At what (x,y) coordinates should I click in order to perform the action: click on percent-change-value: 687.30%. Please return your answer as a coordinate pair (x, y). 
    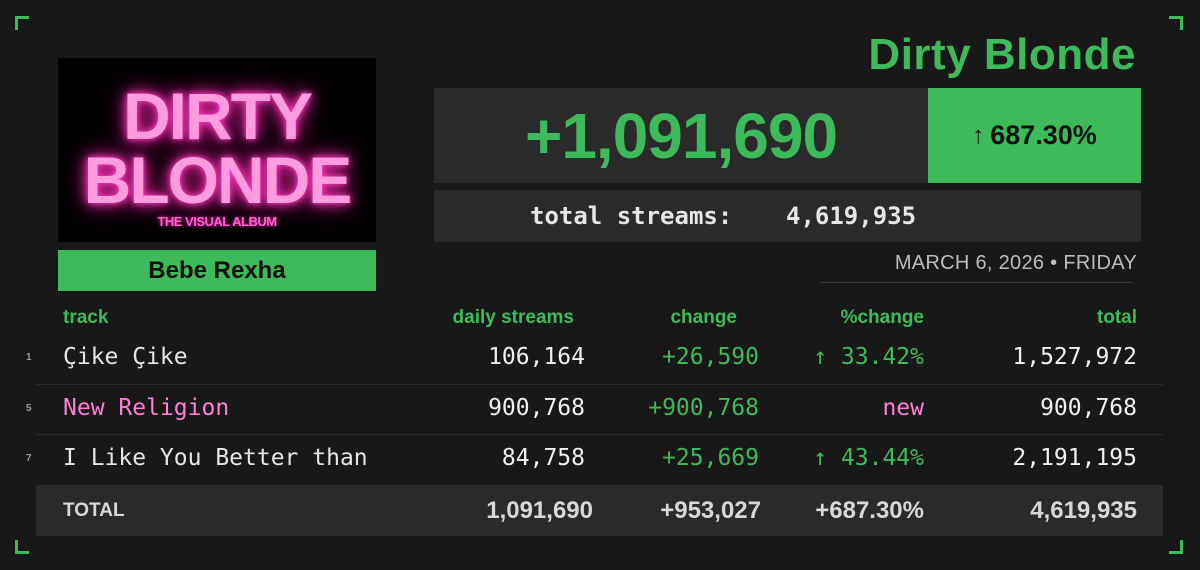
    Looking at the image, I should click on (1043, 135).